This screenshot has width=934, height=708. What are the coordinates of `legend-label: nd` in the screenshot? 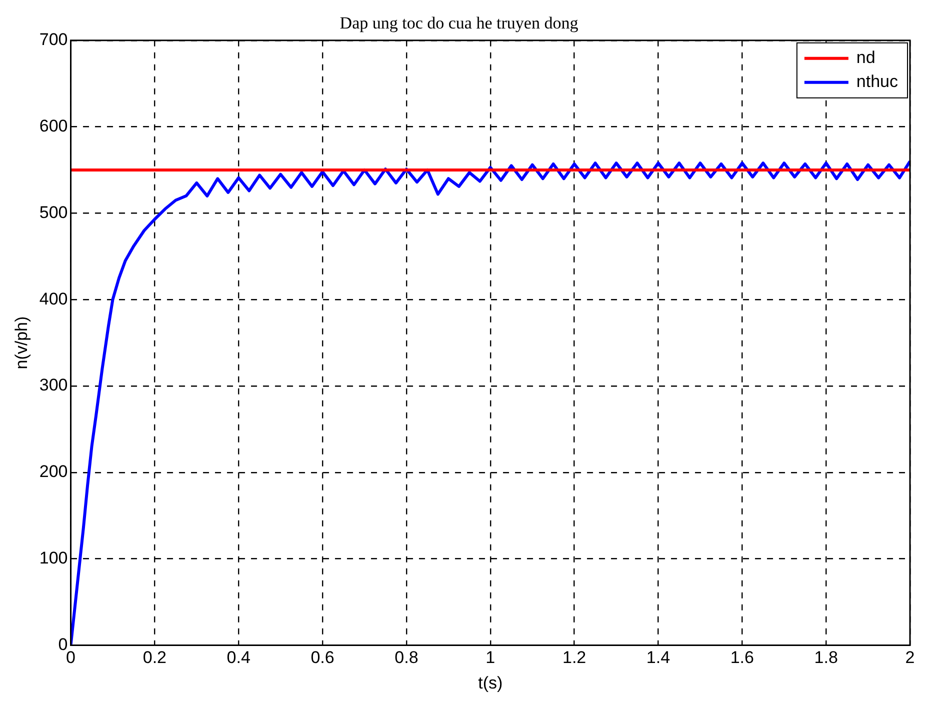 It's located at (866, 58).